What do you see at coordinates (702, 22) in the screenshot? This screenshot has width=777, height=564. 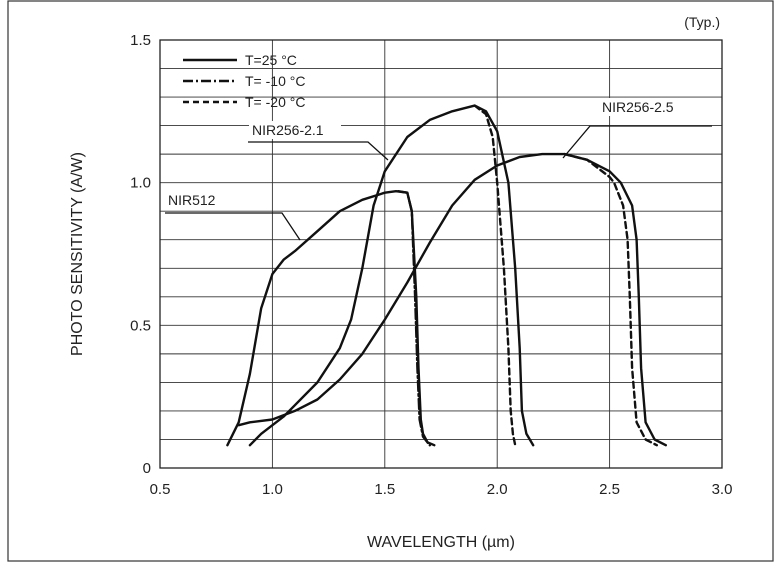 I see `typ-annotation: (Typ.)` at bounding box center [702, 22].